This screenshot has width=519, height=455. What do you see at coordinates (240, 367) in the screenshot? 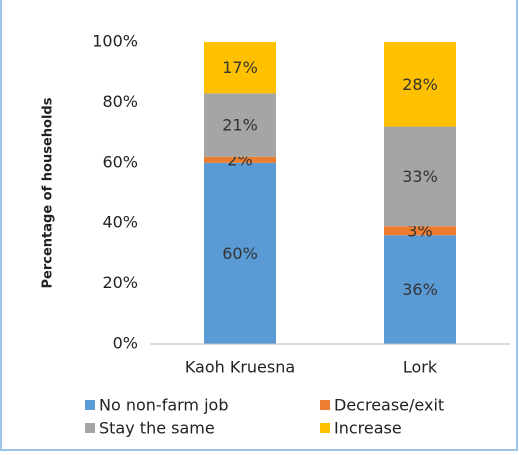
I see `x-tick-label: Kaoh Kruesna` at bounding box center [240, 367].